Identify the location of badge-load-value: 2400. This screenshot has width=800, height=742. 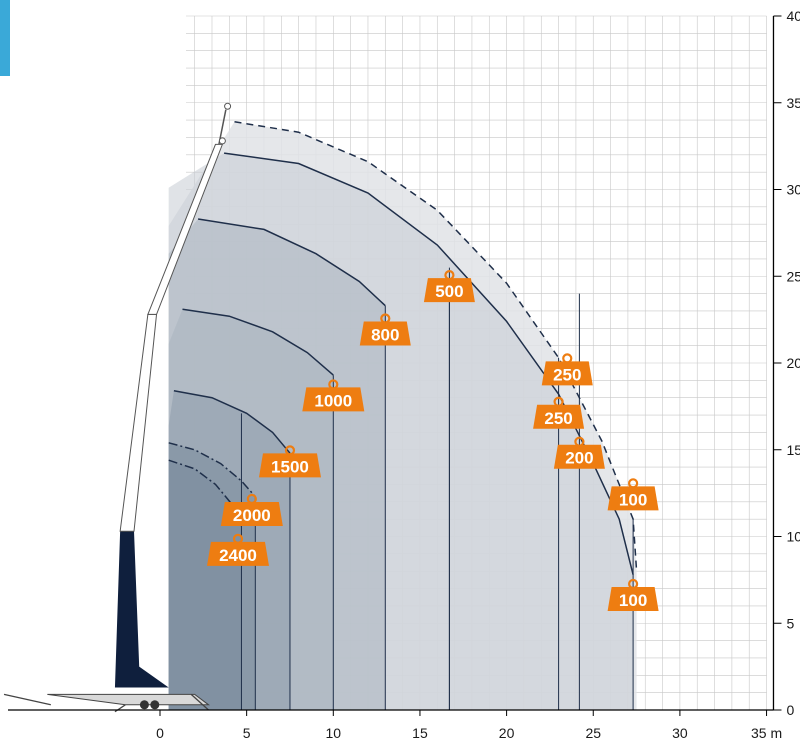
(238, 555).